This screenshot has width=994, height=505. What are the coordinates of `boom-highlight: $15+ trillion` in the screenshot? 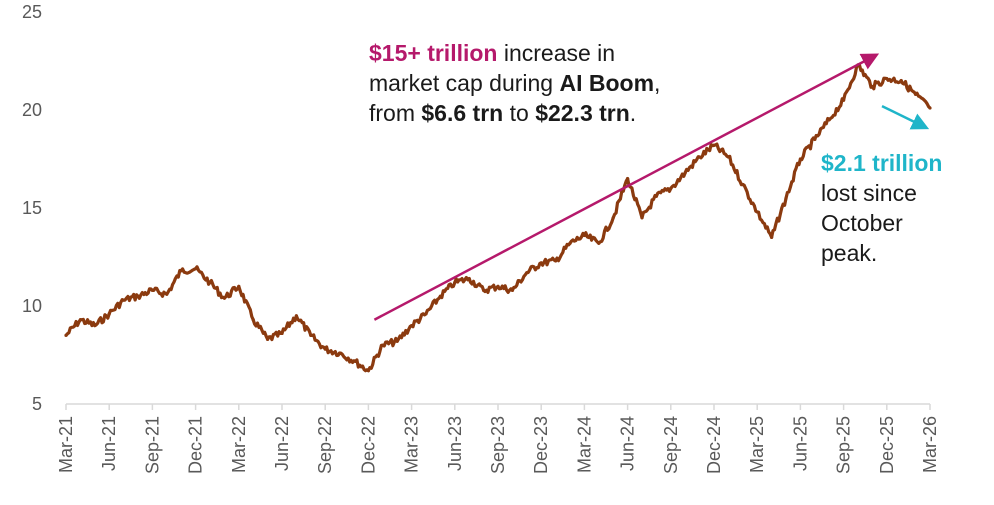 It's located at (433, 53).